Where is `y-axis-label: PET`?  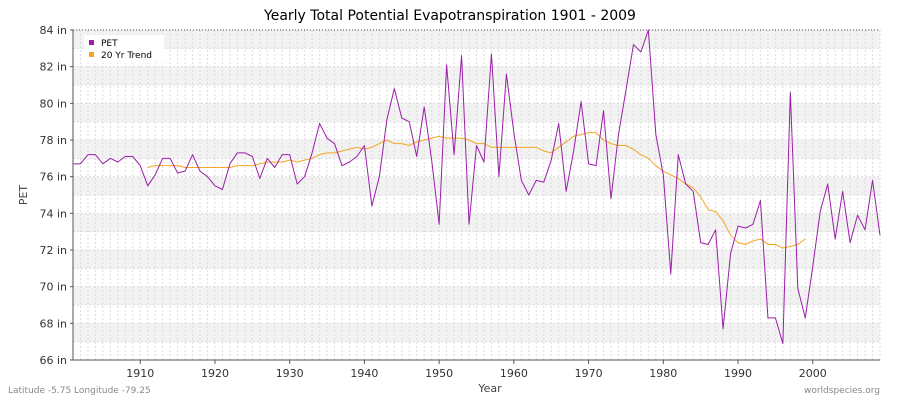
y-axis-label: PET is located at coordinates (23, 195).